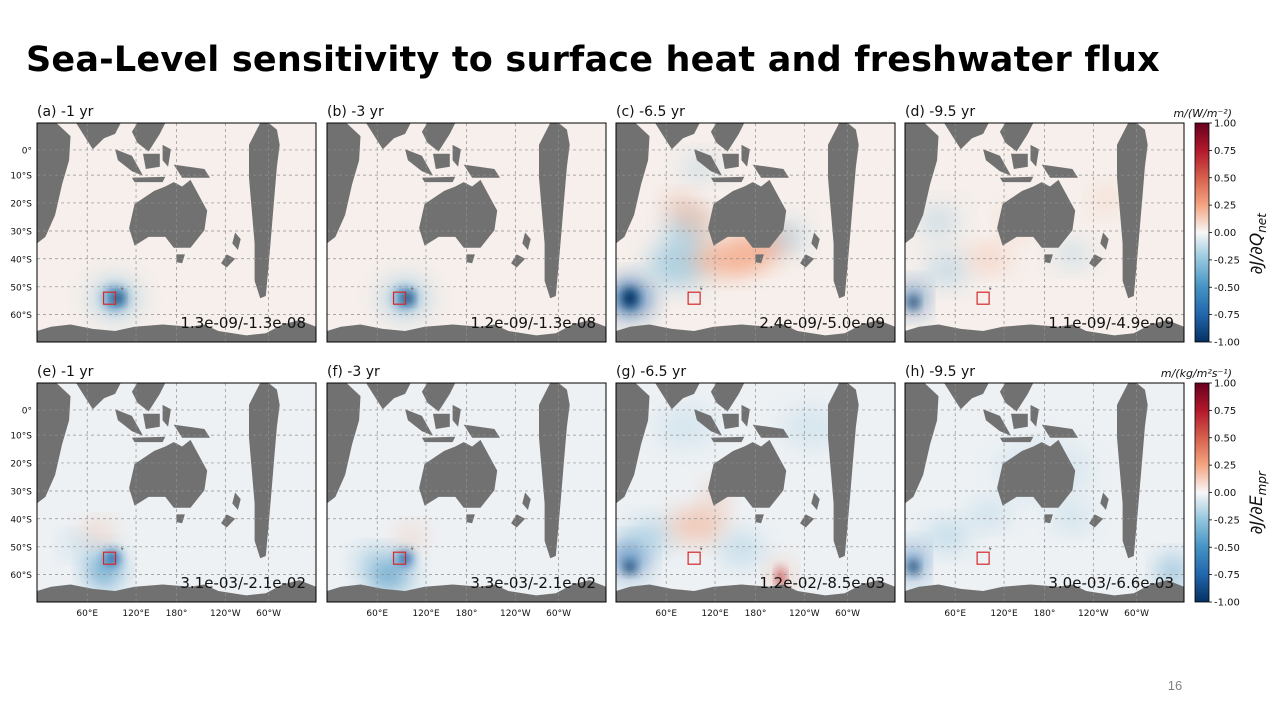 The width and height of the screenshot is (1280, 720). Describe the element at coordinates (21, 464) in the screenshot. I see `latitude-tick-label: 20°S` at that location.